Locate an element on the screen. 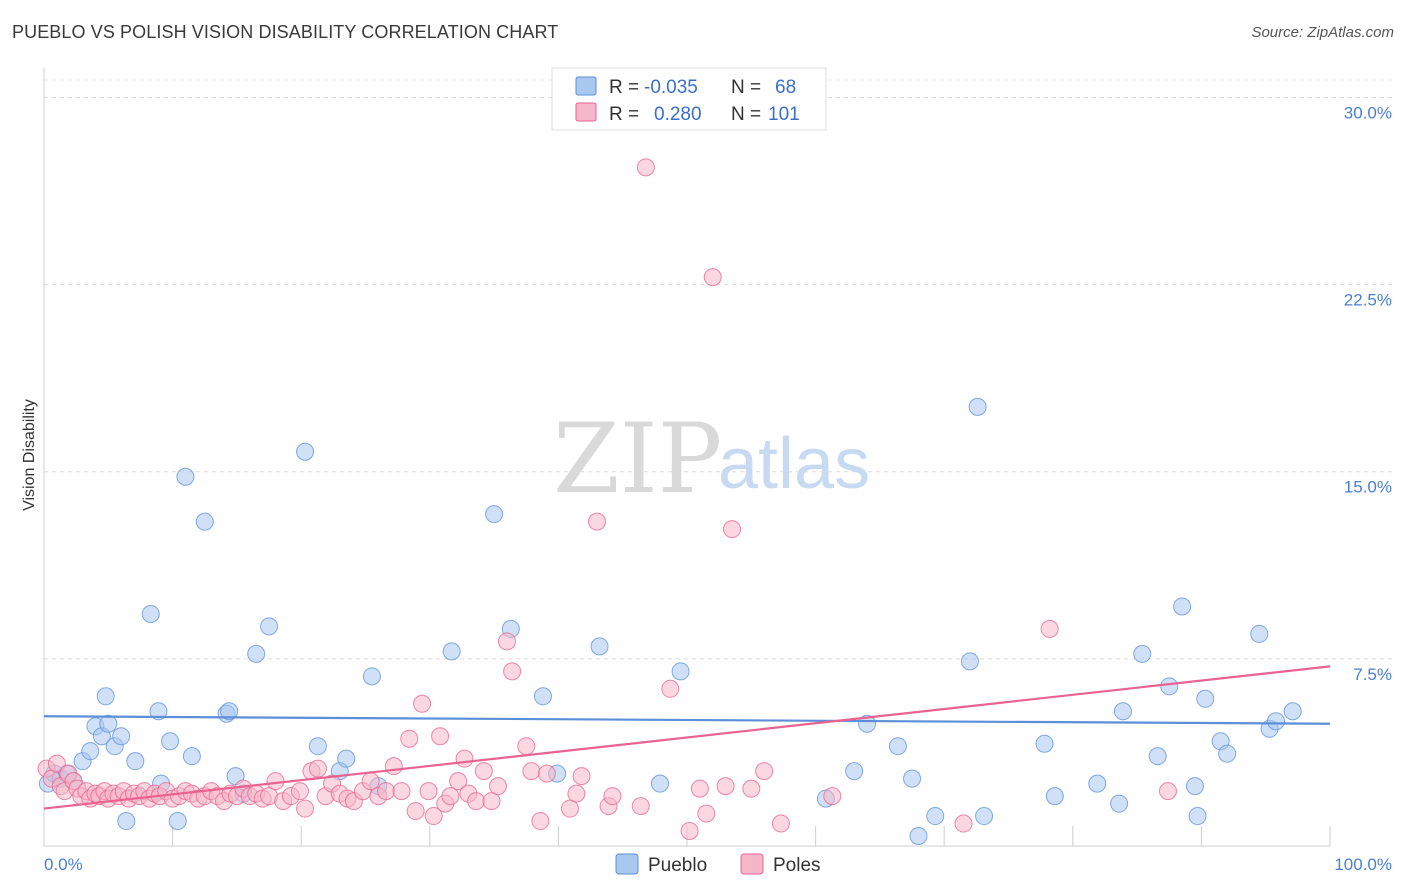 This screenshot has width=1406, height=892. stats-n-label-poles: N = is located at coordinates (746, 114).